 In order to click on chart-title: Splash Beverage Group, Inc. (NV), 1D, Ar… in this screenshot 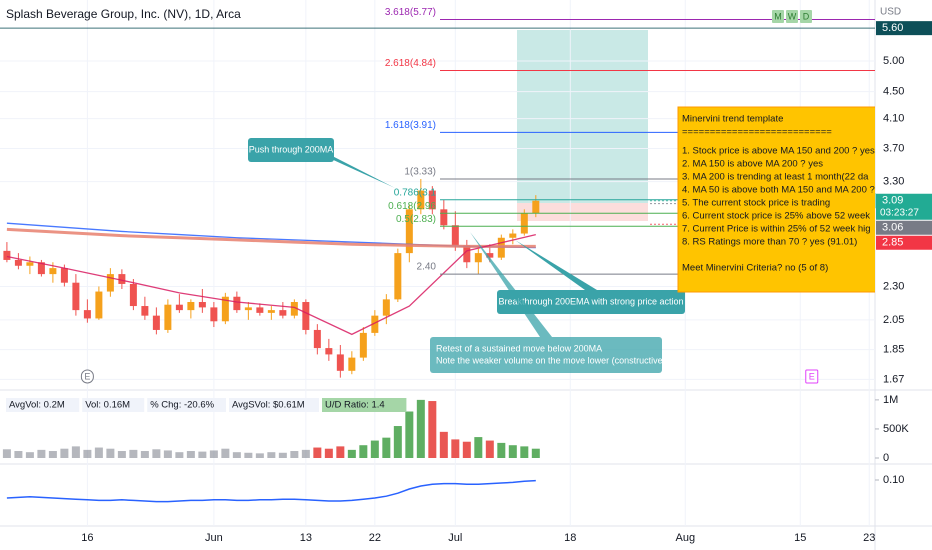, I will do `click(123, 14)`.